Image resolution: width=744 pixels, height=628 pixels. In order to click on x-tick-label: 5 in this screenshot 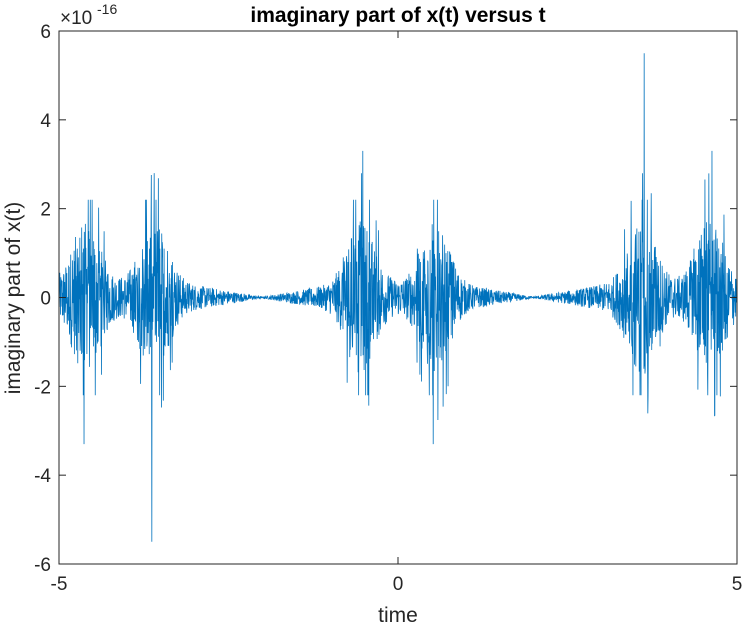, I will do `click(737, 584)`.